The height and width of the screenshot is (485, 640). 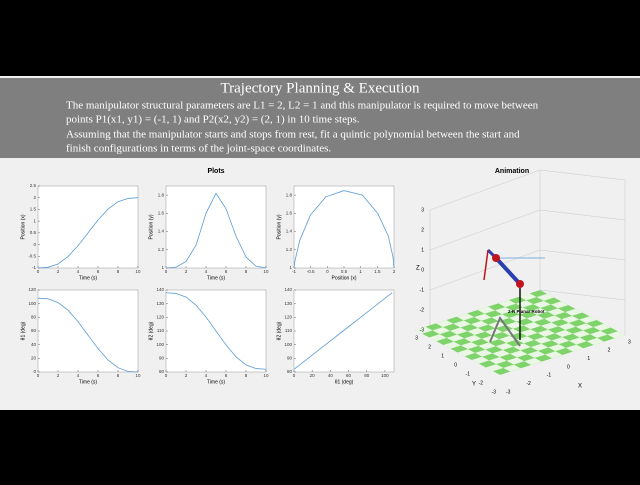 What do you see at coordinates (549, 376) in the screenshot?
I see `x-tick-label: -1` at bounding box center [549, 376].